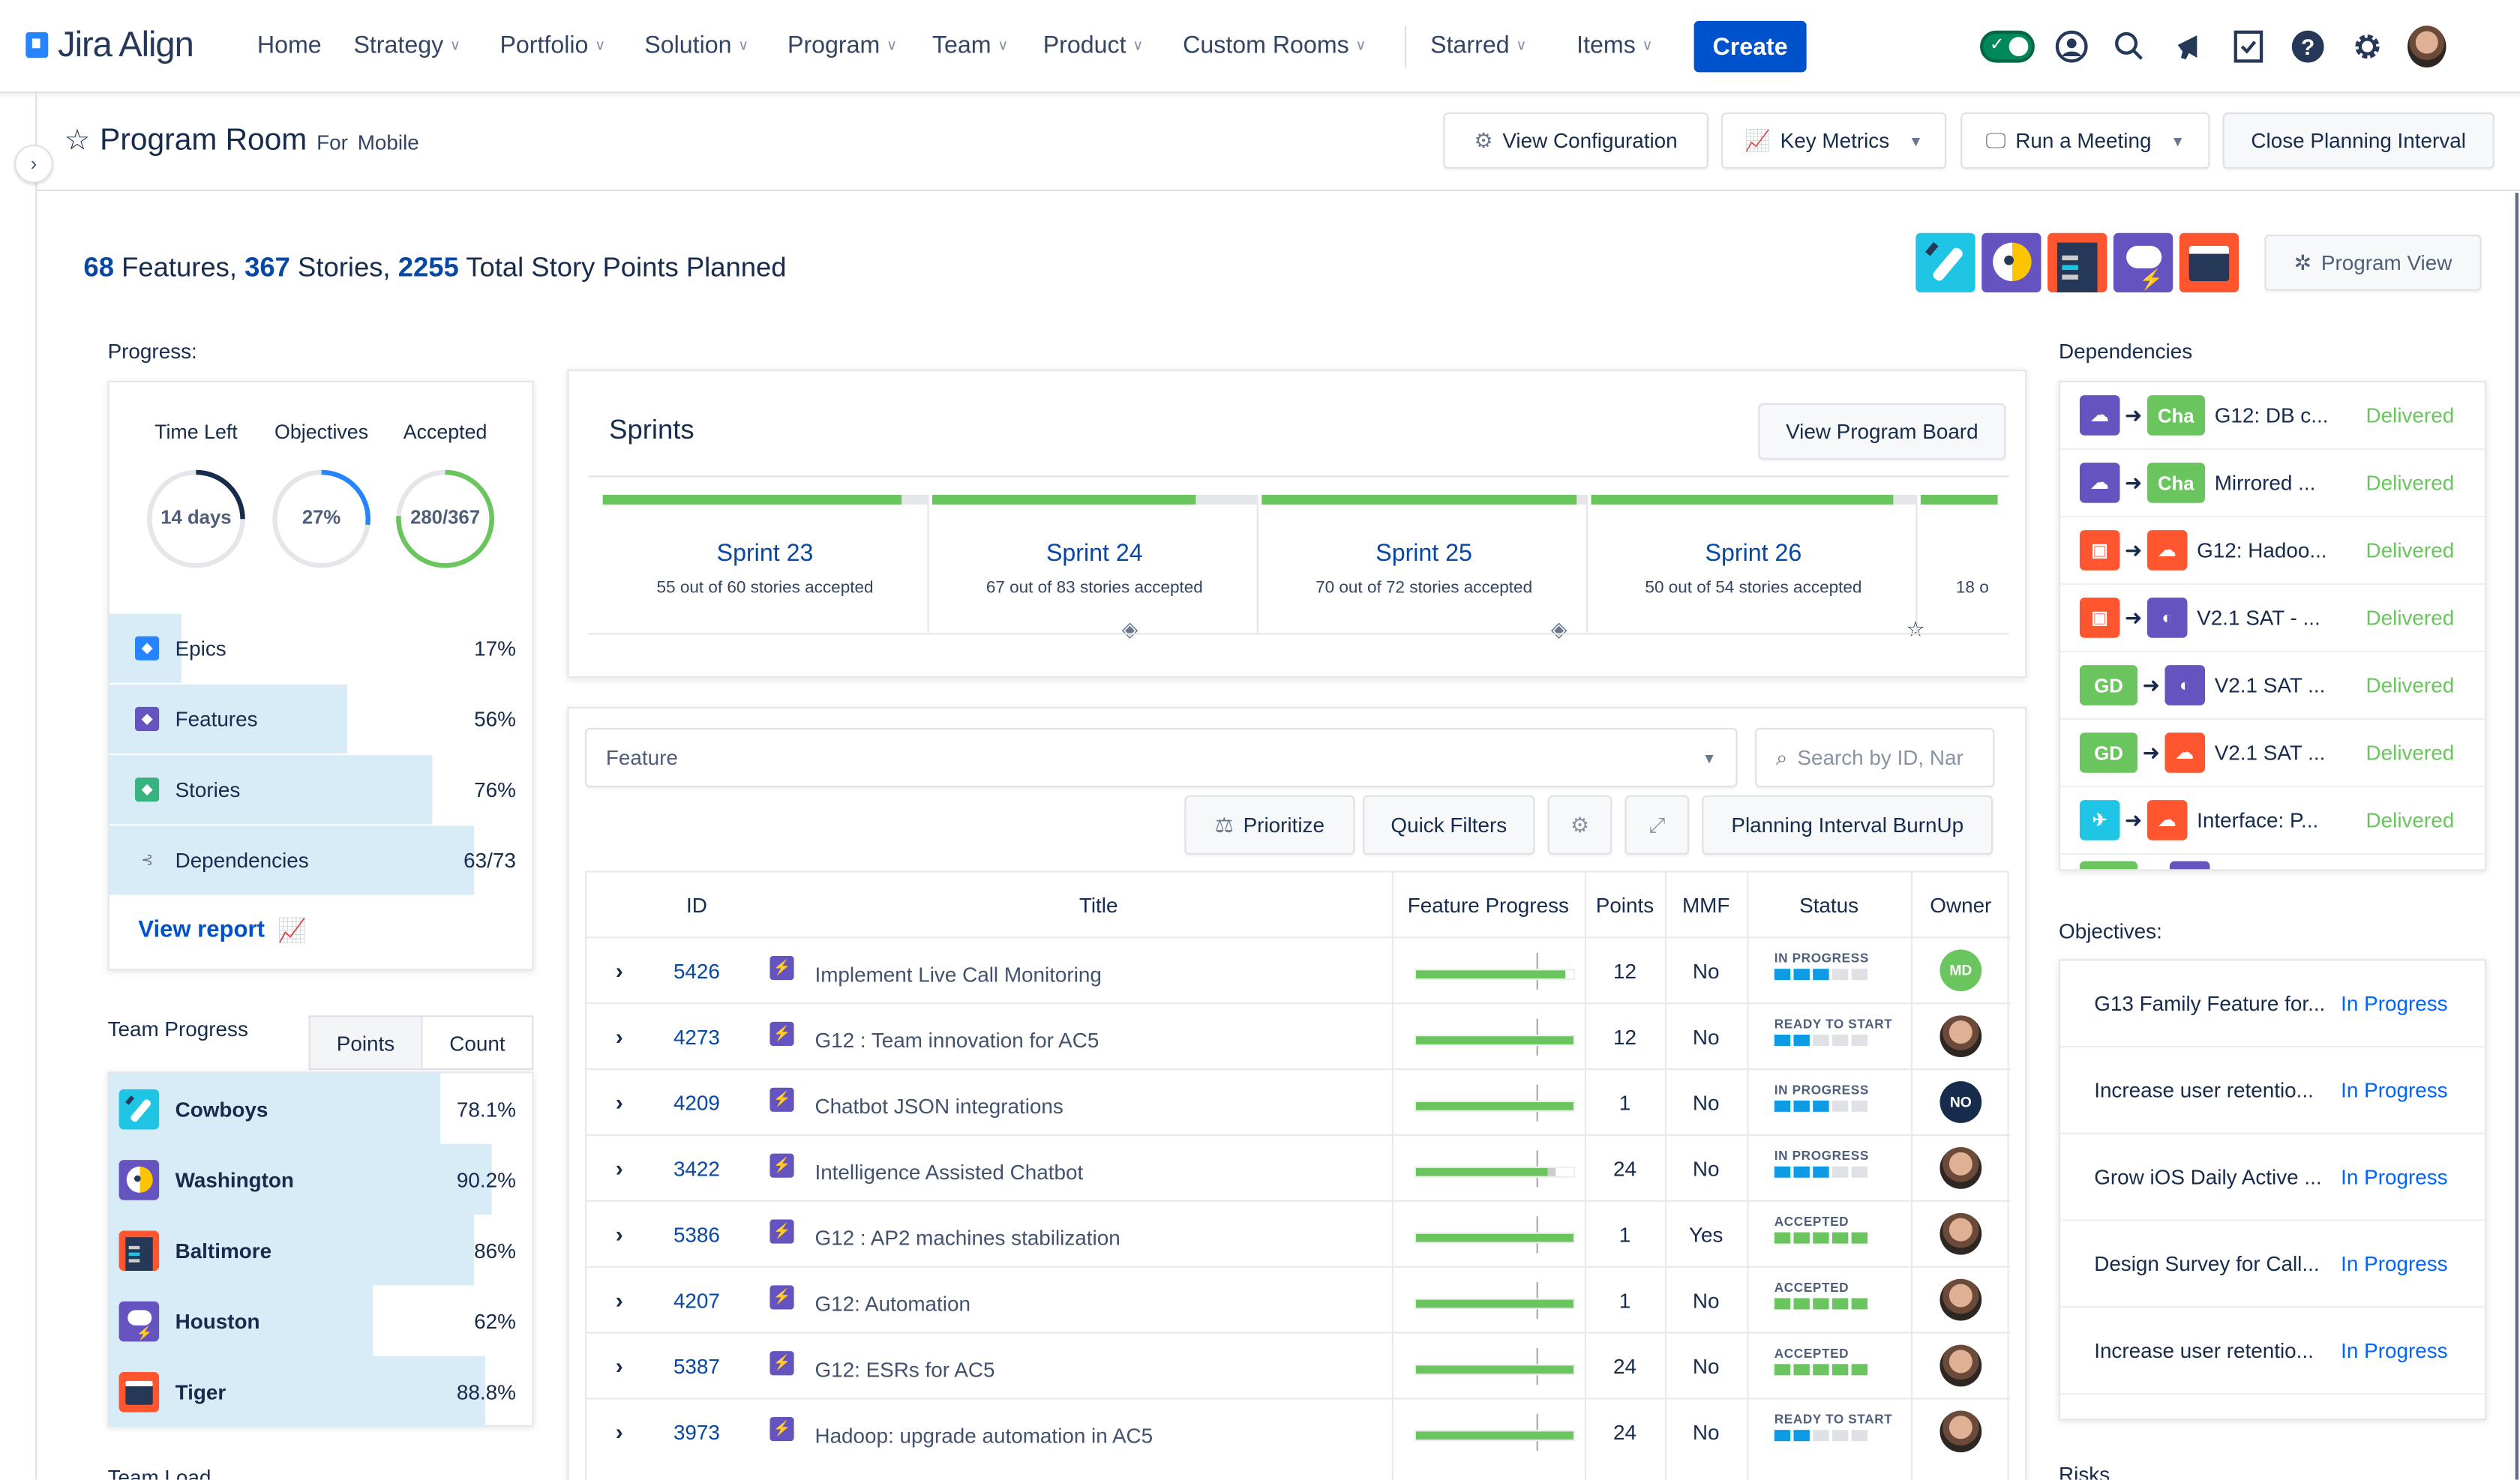 This screenshot has height=1480, width=2520. I want to click on team-row-washington: Washington 90.2%, so click(321, 1179).